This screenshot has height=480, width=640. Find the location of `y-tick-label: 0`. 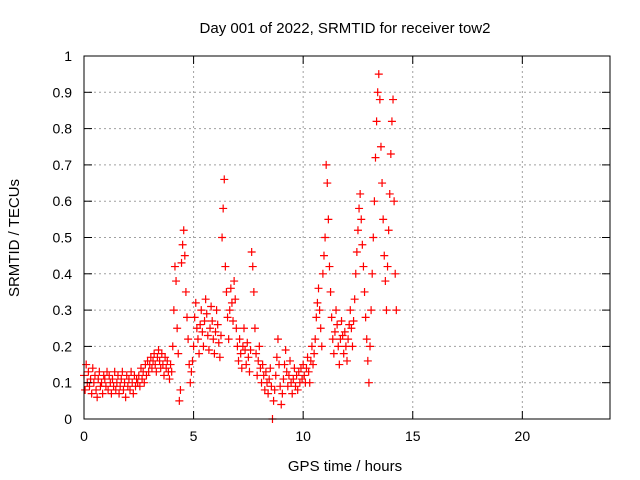

y-tick-label: 0 is located at coordinates (68, 419).